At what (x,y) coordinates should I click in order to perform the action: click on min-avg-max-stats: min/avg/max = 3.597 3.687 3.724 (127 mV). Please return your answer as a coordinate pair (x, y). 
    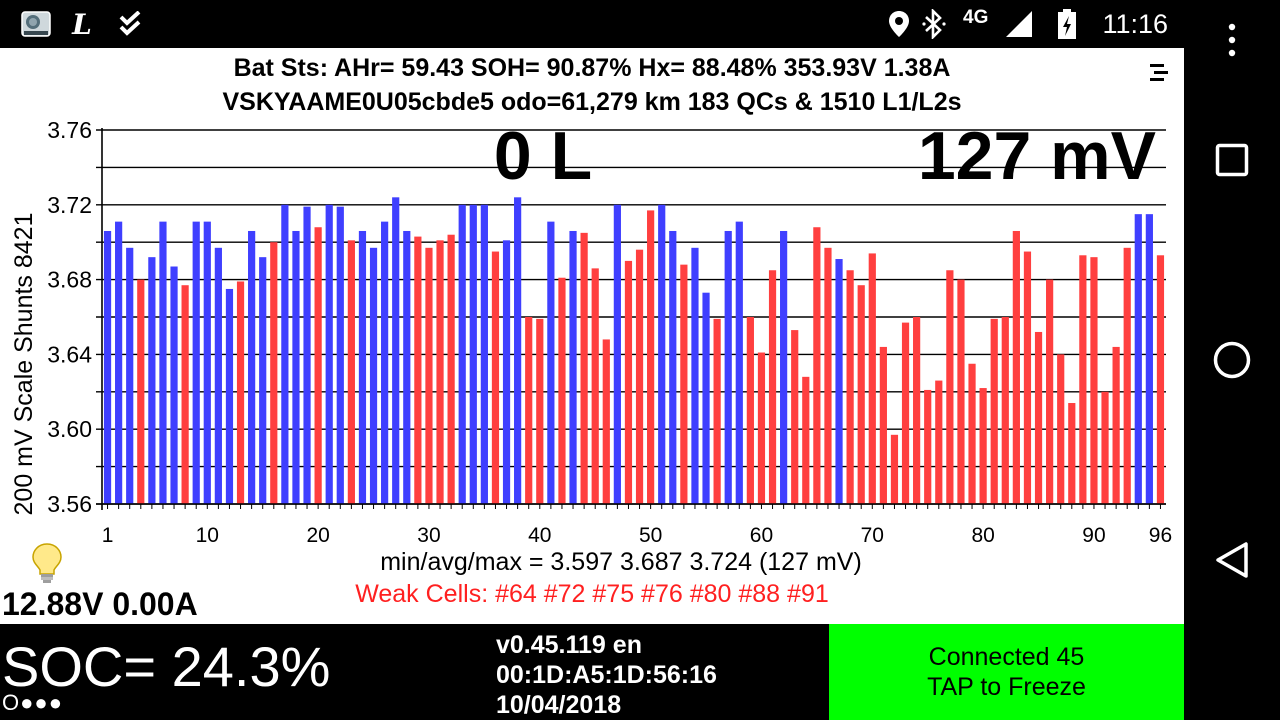
    Looking at the image, I should click on (621, 562).